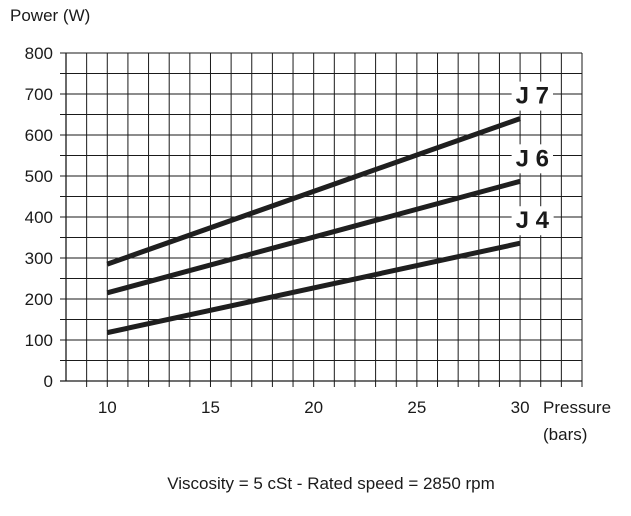 The width and height of the screenshot is (631, 516). What do you see at coordinates (520, 407) in the screenshot?
I see `x-tick-label: 30` at bounding box center [520, 407].